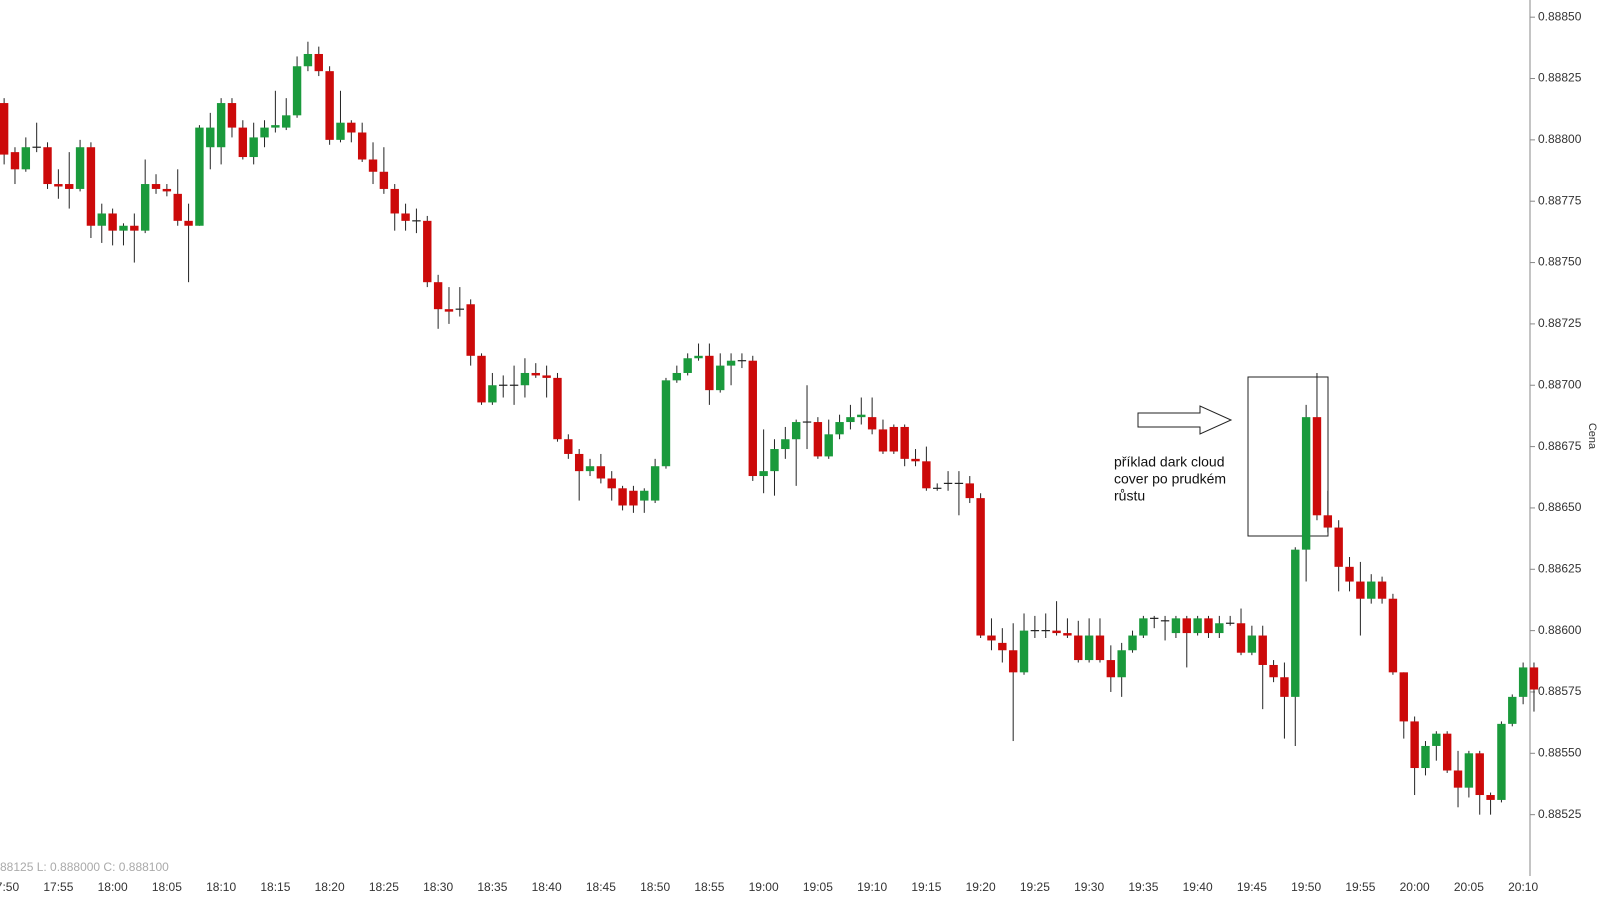 The width and height of the screenshot is (1600, 900). I want to click on y-tick-label: 0.88625, so click(1560, 568).